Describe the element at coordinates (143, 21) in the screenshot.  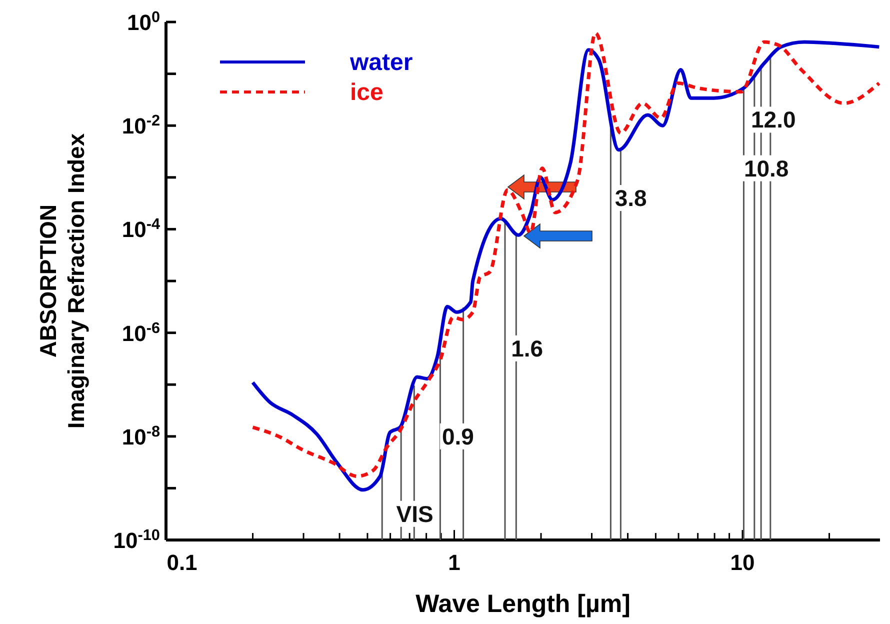
I see `y-tick-label: 10$^{0}$` at that location.